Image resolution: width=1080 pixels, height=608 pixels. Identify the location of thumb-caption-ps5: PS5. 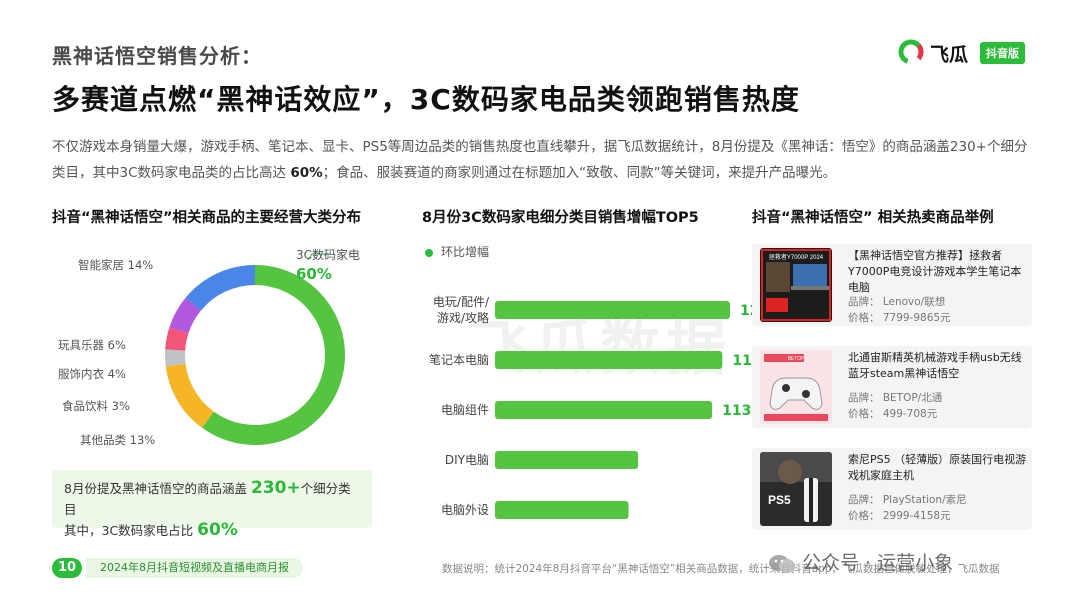
(779, 500).